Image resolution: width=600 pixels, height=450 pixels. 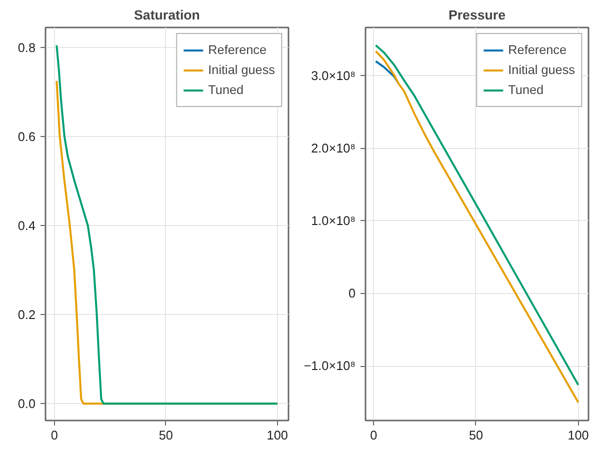 What do you see at coordinates (27, 137) in the screenshot?
I see `y-tick-label: 0.6` at bounding box center [27, 137].